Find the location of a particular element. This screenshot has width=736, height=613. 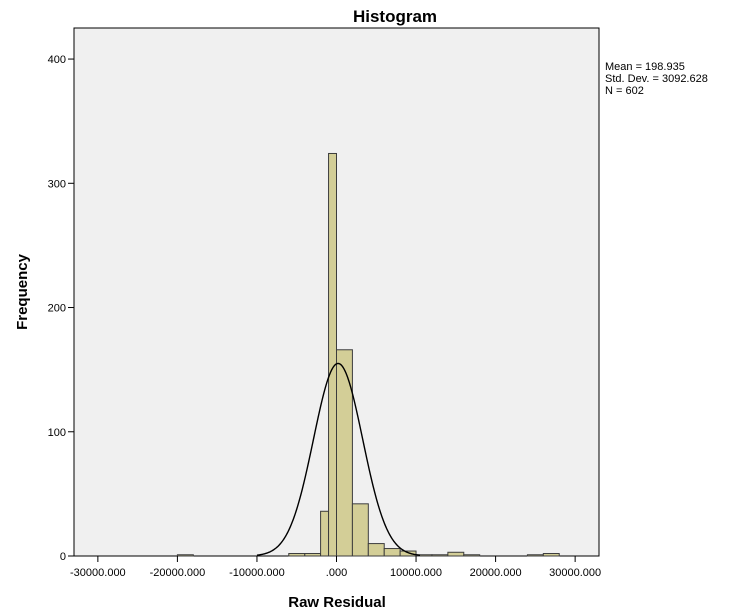

stats-mean: Mean = 198.935 is located at coordinates (645, 67).